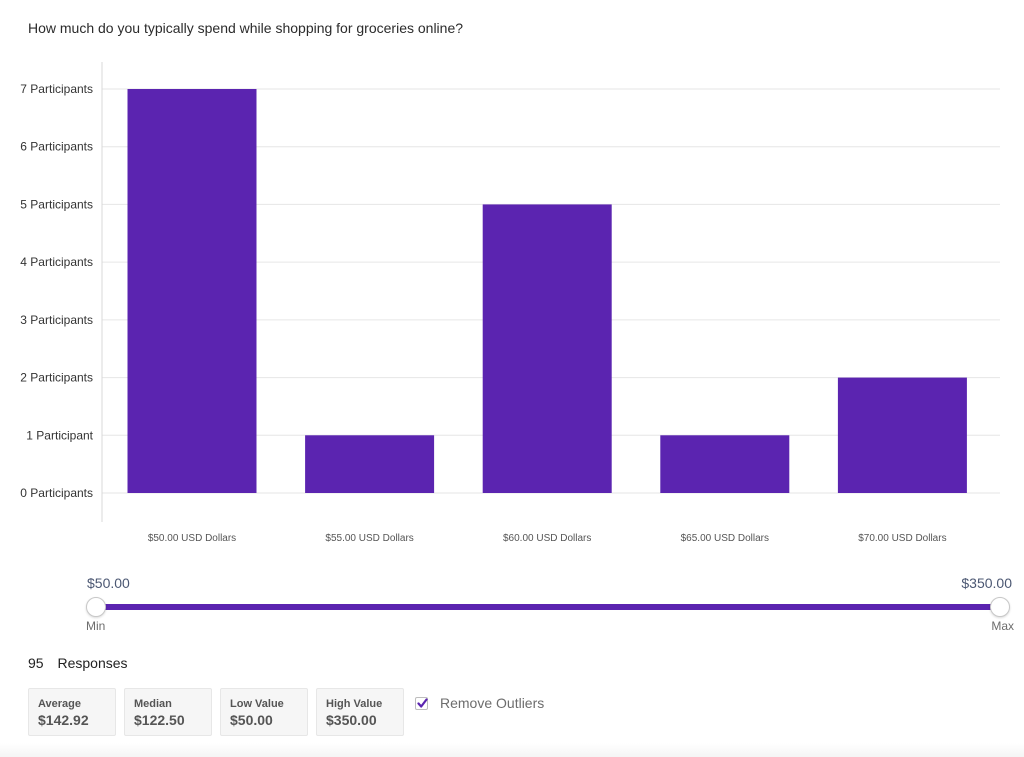 The height and width of the screenshot is (757, 1024). Describe the element at coordinates (96, 626) in the screenshot. I see `slider-min-label: Min` at that location.